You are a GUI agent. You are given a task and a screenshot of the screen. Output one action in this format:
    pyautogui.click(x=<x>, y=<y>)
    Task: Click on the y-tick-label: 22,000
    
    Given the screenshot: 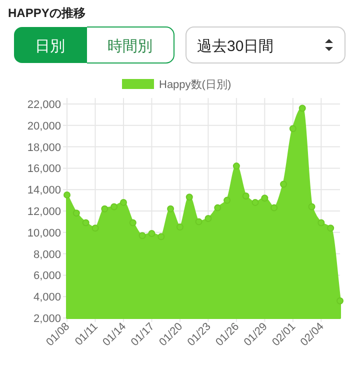 What is the action you would take?
    pyautogui.click(x=44, y=105)
    